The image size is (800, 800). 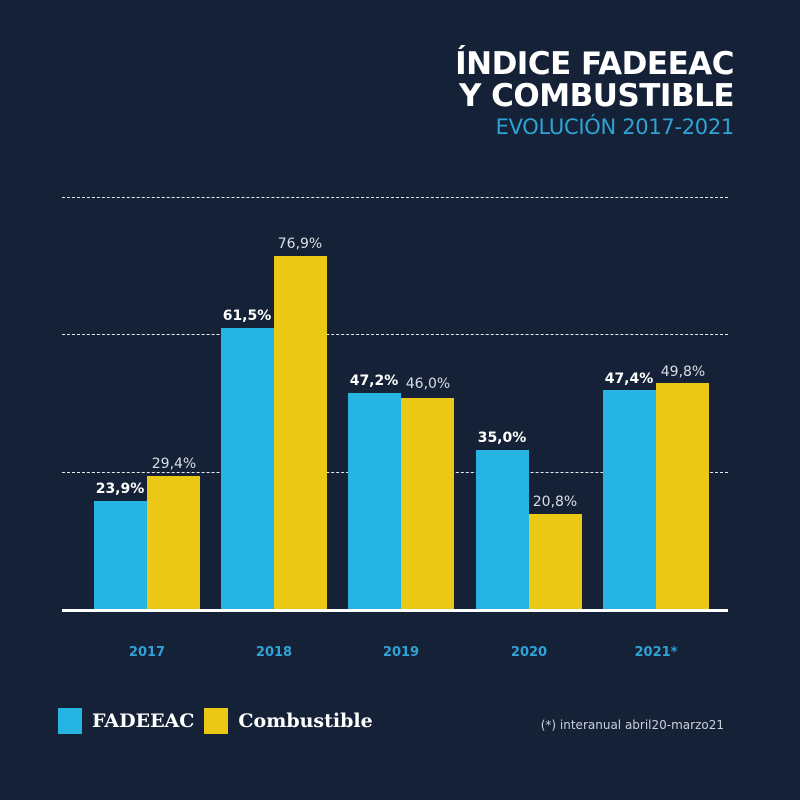 I want to click on bar-combustible-2017, so click(x=173, y=543).